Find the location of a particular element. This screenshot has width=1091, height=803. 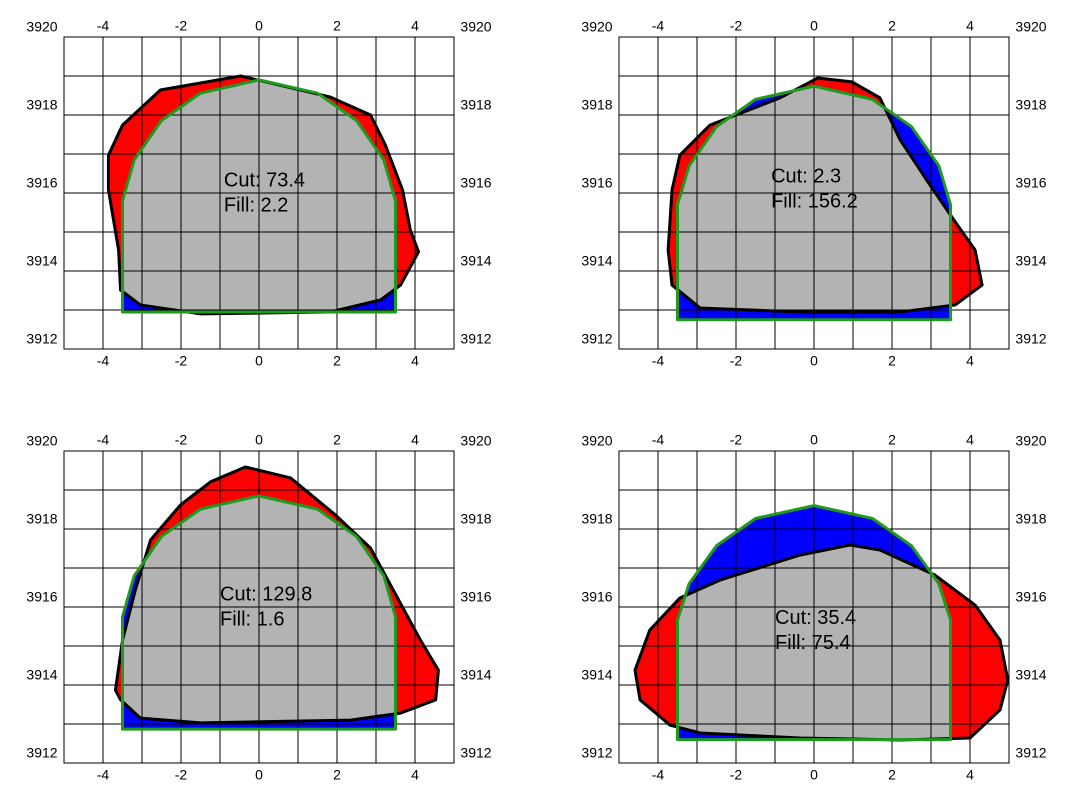

annotation: Cut: 129.8 is located at coordinates (266, 595).